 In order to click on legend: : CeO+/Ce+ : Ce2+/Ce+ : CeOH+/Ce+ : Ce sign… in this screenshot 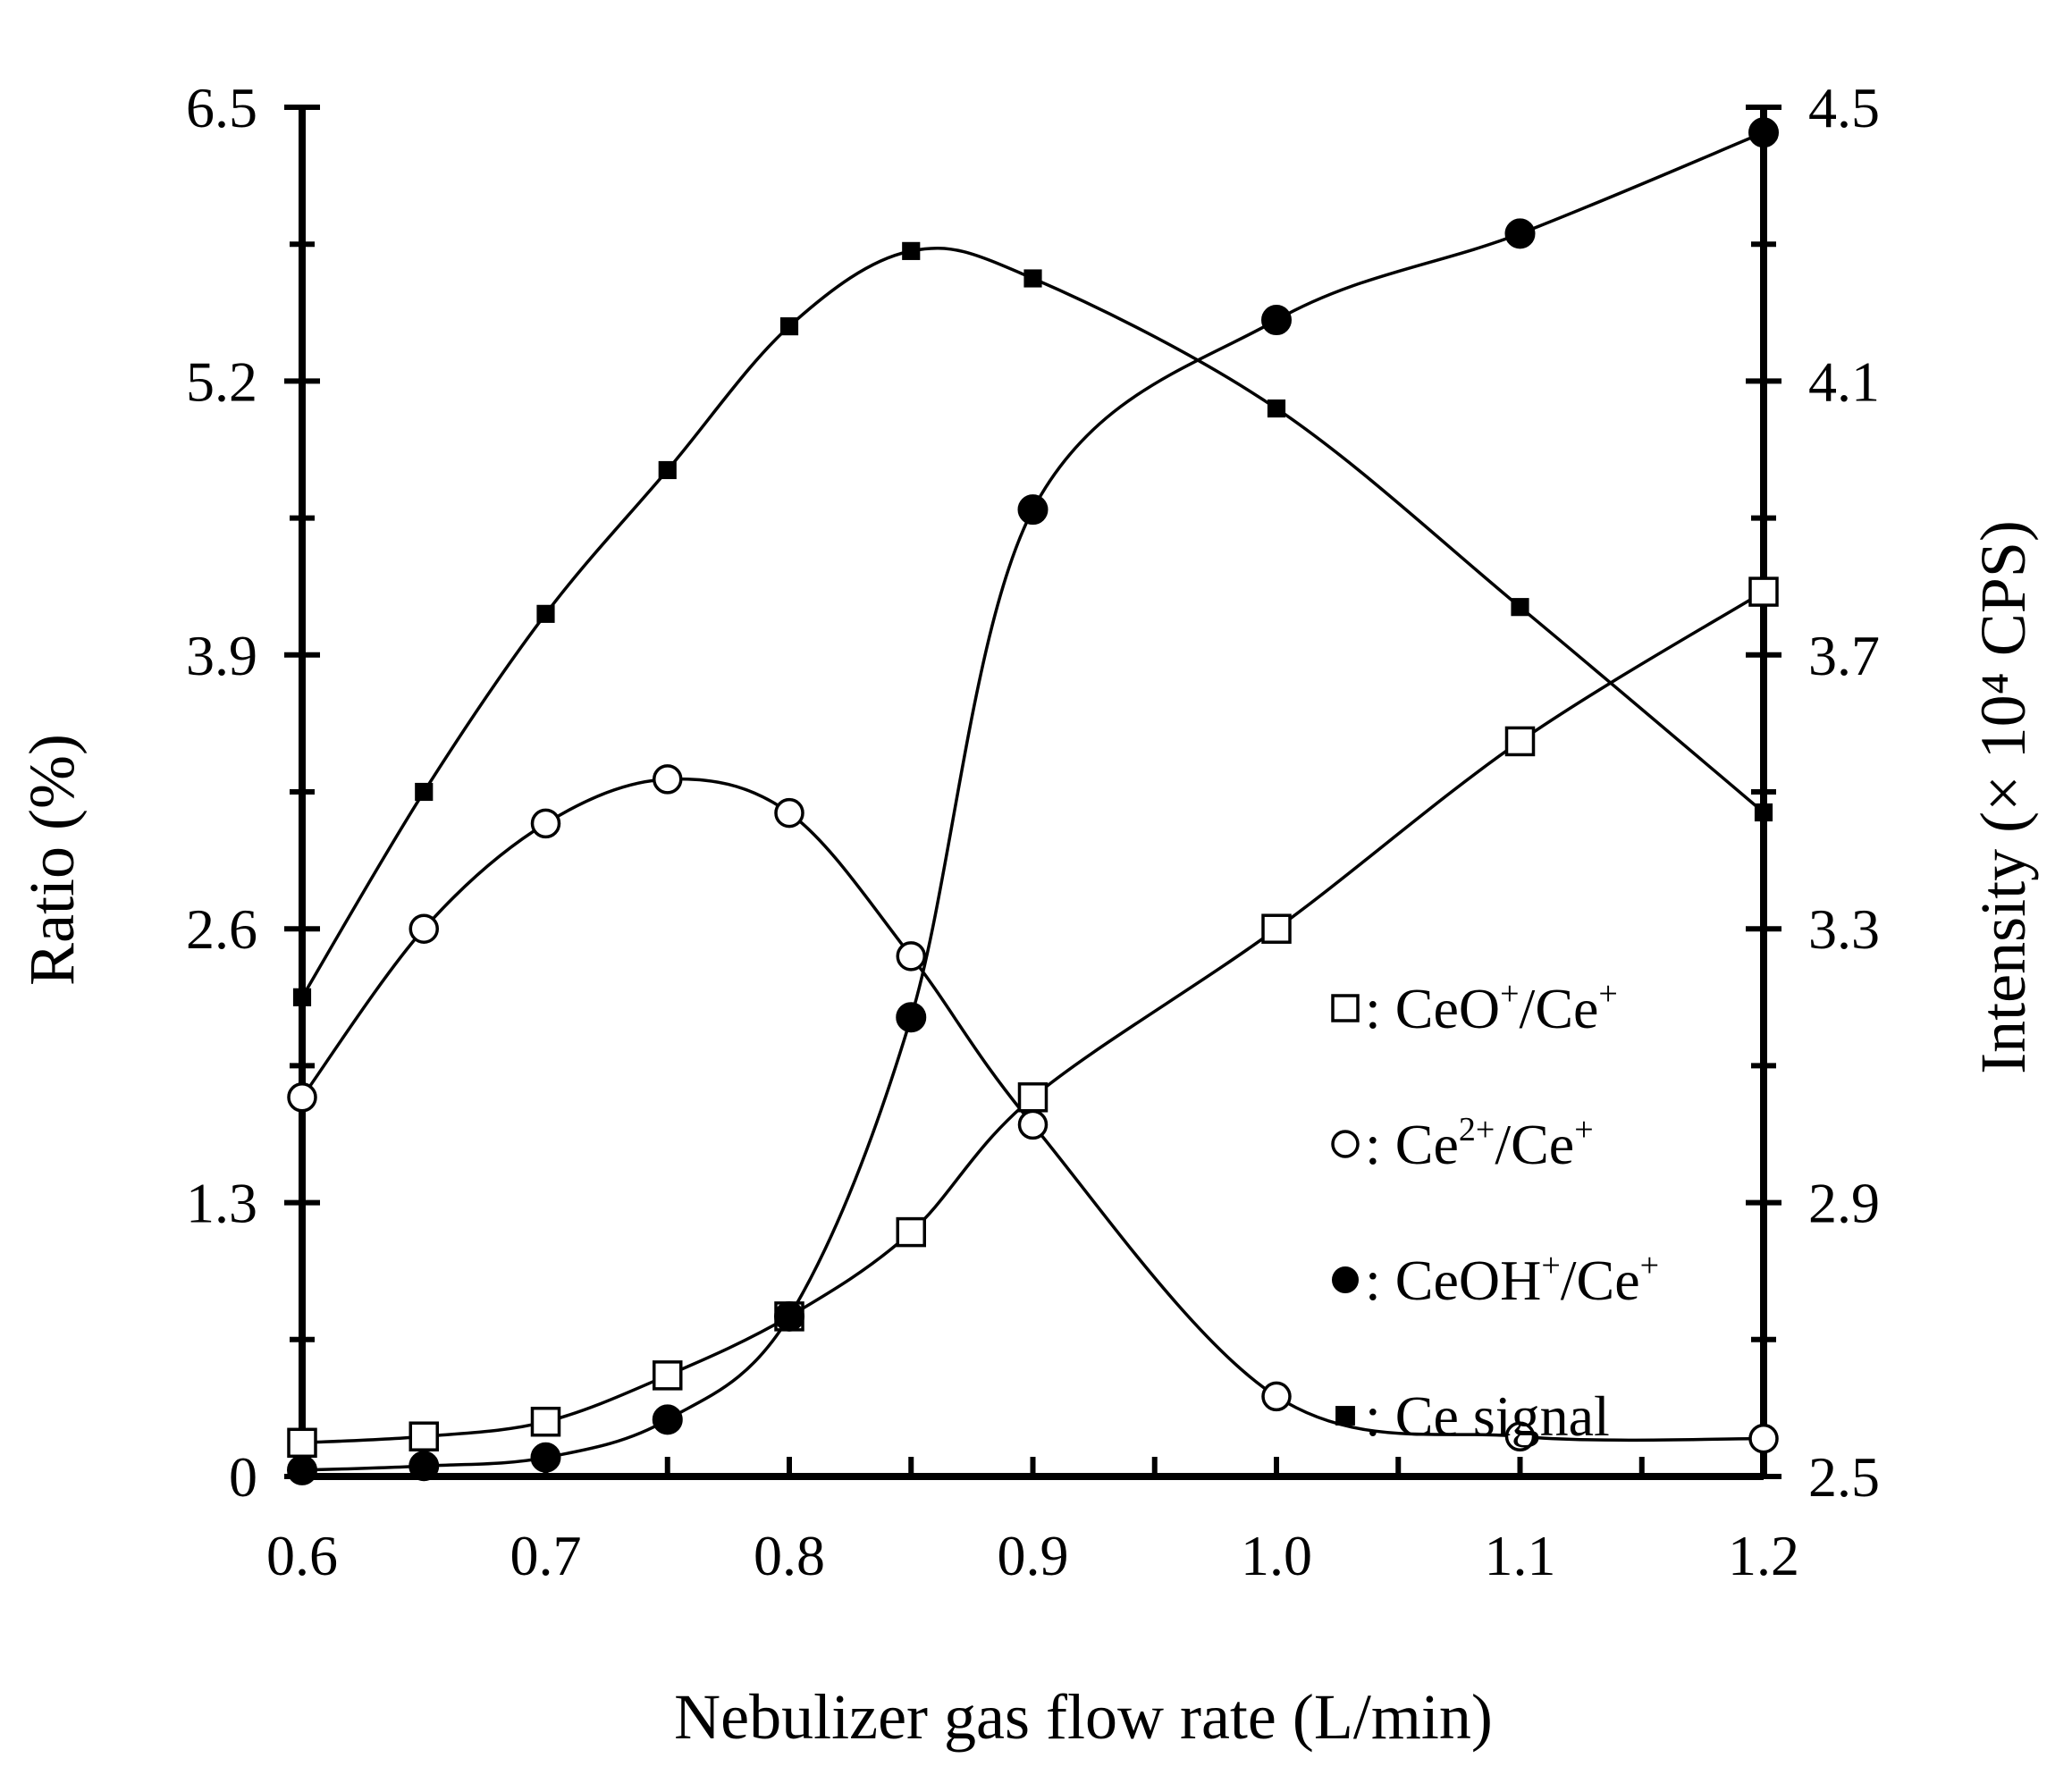, I will do `click(1495, 1211)`.